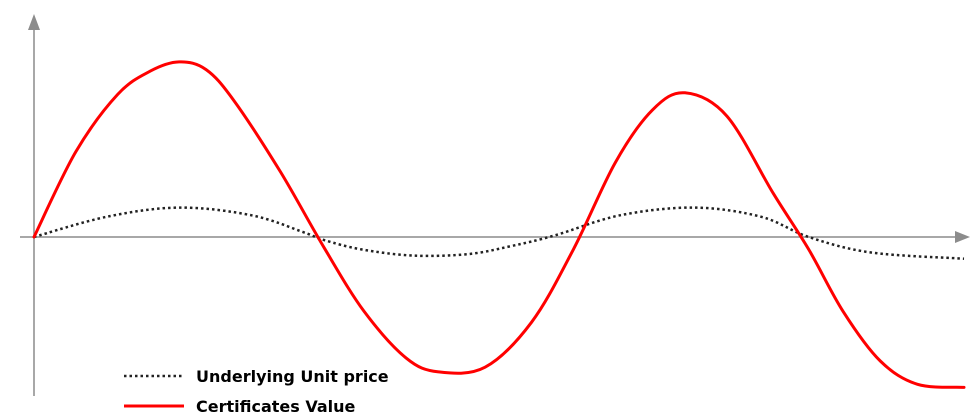 The height and width of the screenshot is (418, 971). I want to click on legend-label-certificates: Certificates Value, so click(276, 406).